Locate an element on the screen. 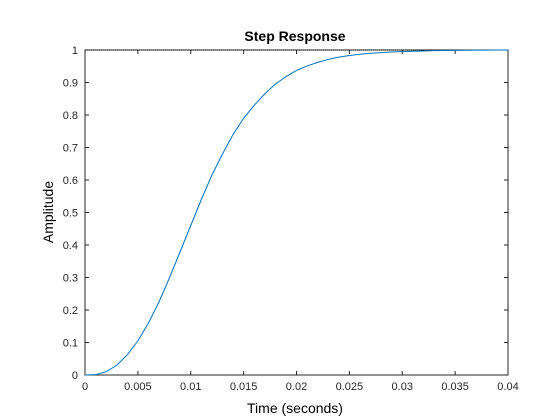 This screenshot has width=560, height=420. y-tick-label: 0.9 is located at coordinates (70, 84).